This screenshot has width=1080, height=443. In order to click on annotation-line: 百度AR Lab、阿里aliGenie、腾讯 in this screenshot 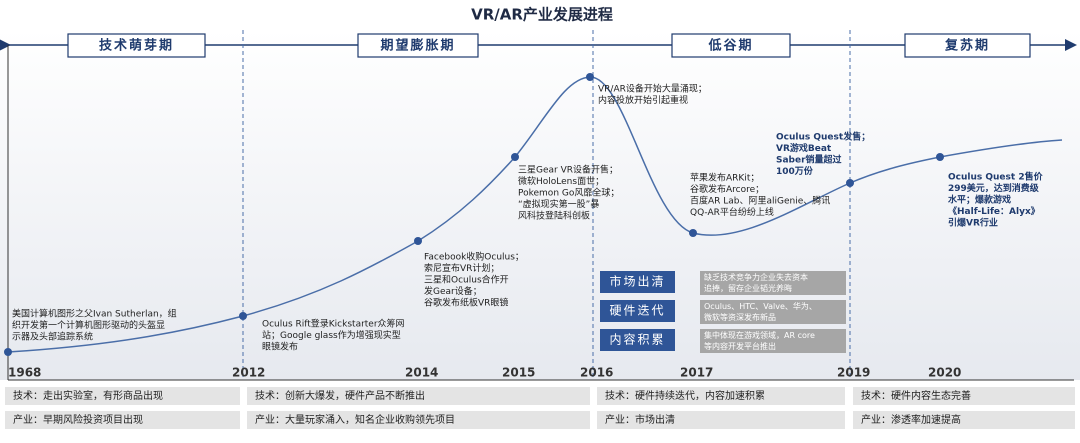, I will do `click(760, 201)`.